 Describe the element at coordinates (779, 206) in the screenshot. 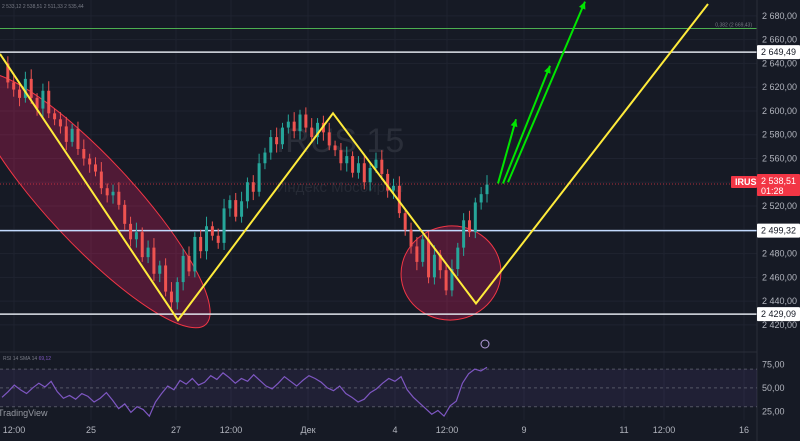

I see `price-tick-label: 2 520,00` at that location.